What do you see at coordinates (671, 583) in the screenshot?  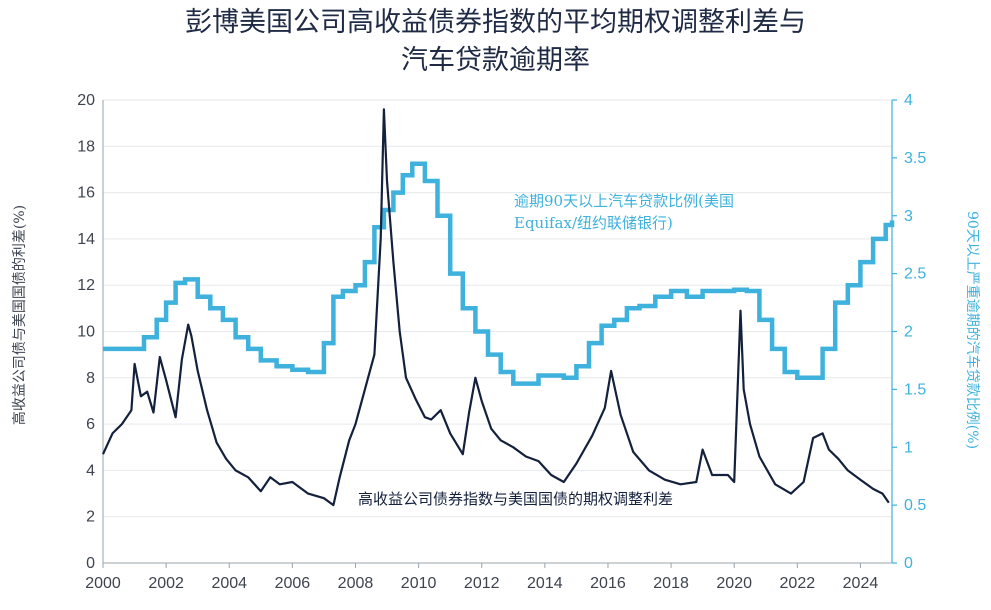 I see `x-tick: 2018` at bounding box center [671, 583].